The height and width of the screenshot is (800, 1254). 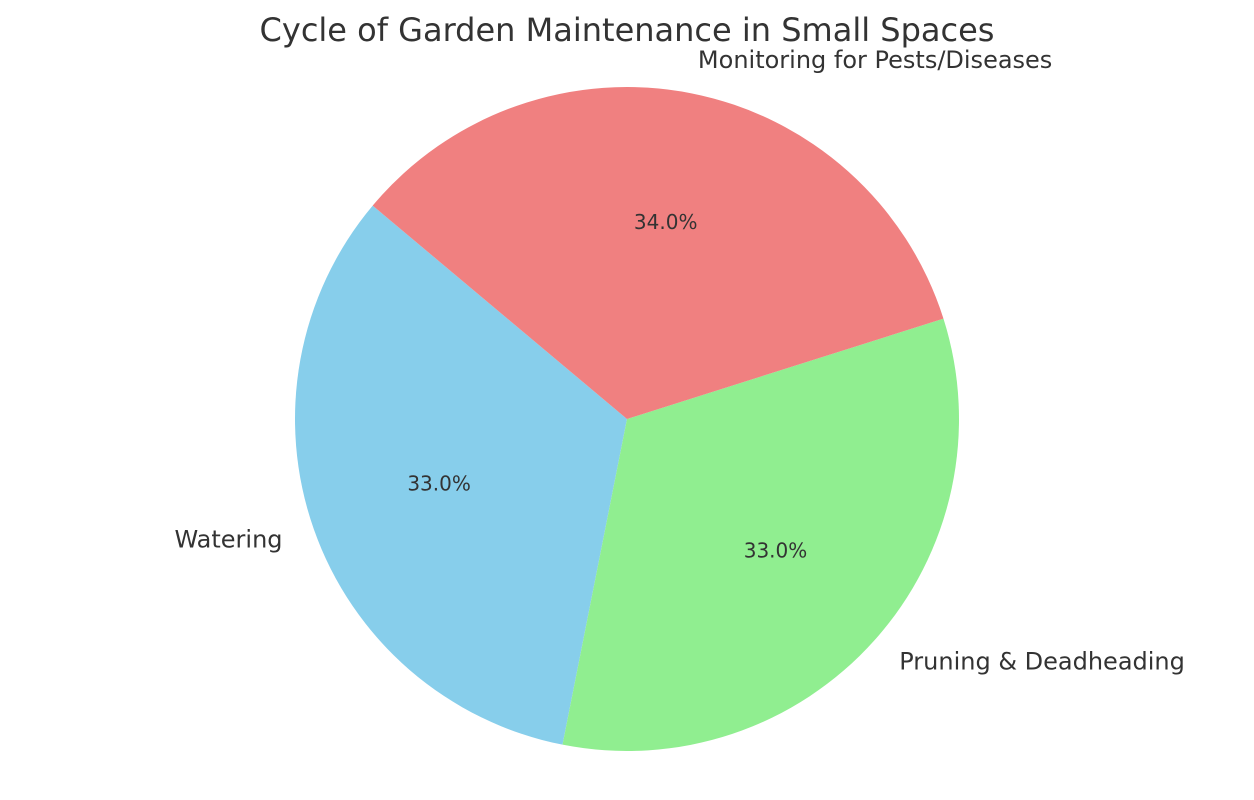 What do you see at coordinates (228, 539) in the screenshot?
I see `slice-label: Watering` at bounding box center [228, 539].